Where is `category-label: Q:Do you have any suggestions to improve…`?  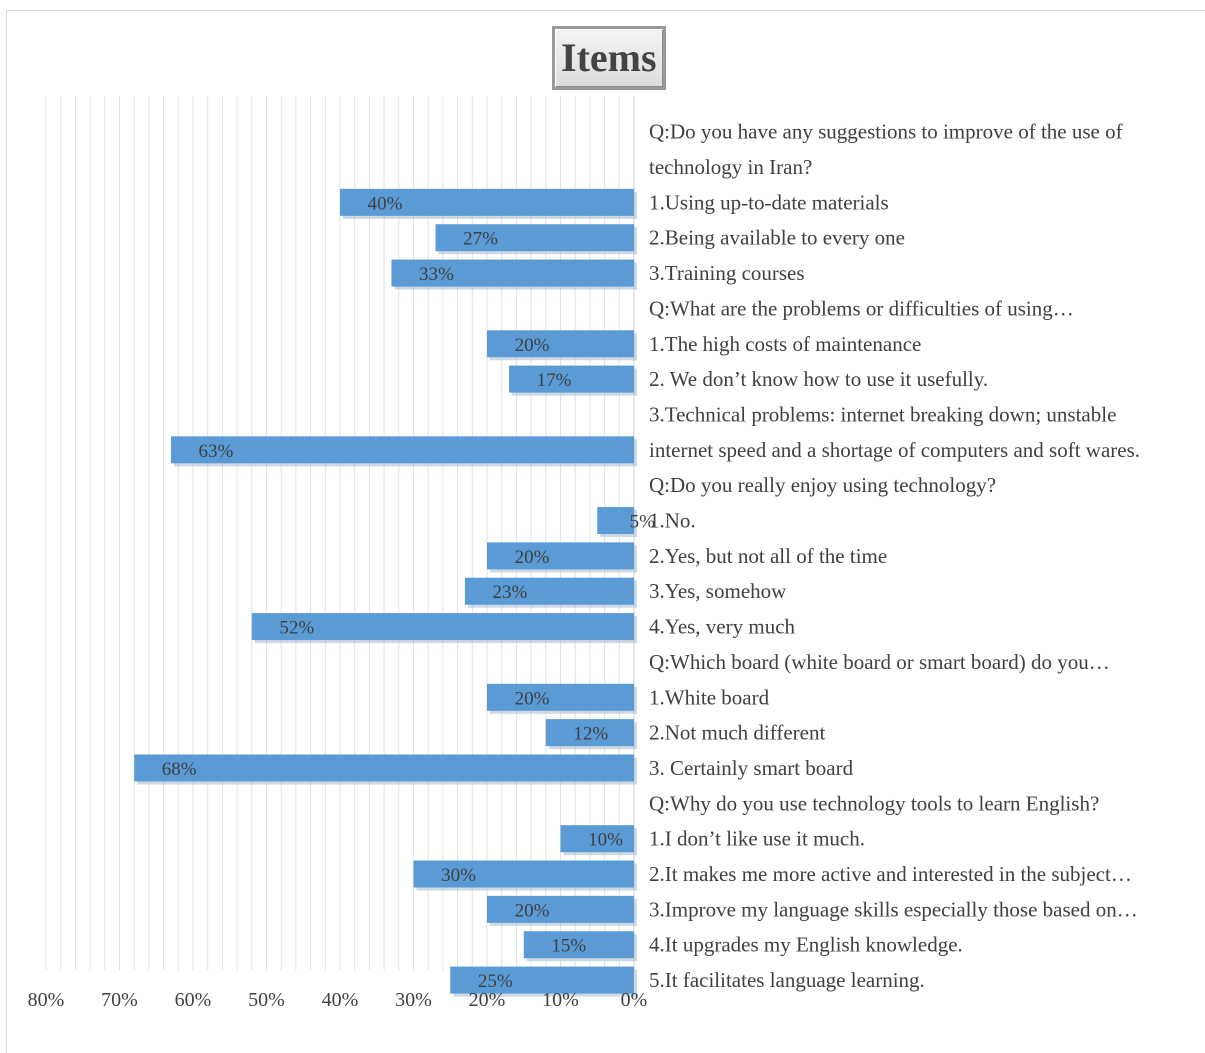 category-label: Q:Do you have any suggestions to improve… is located at coordinates (886, 132).